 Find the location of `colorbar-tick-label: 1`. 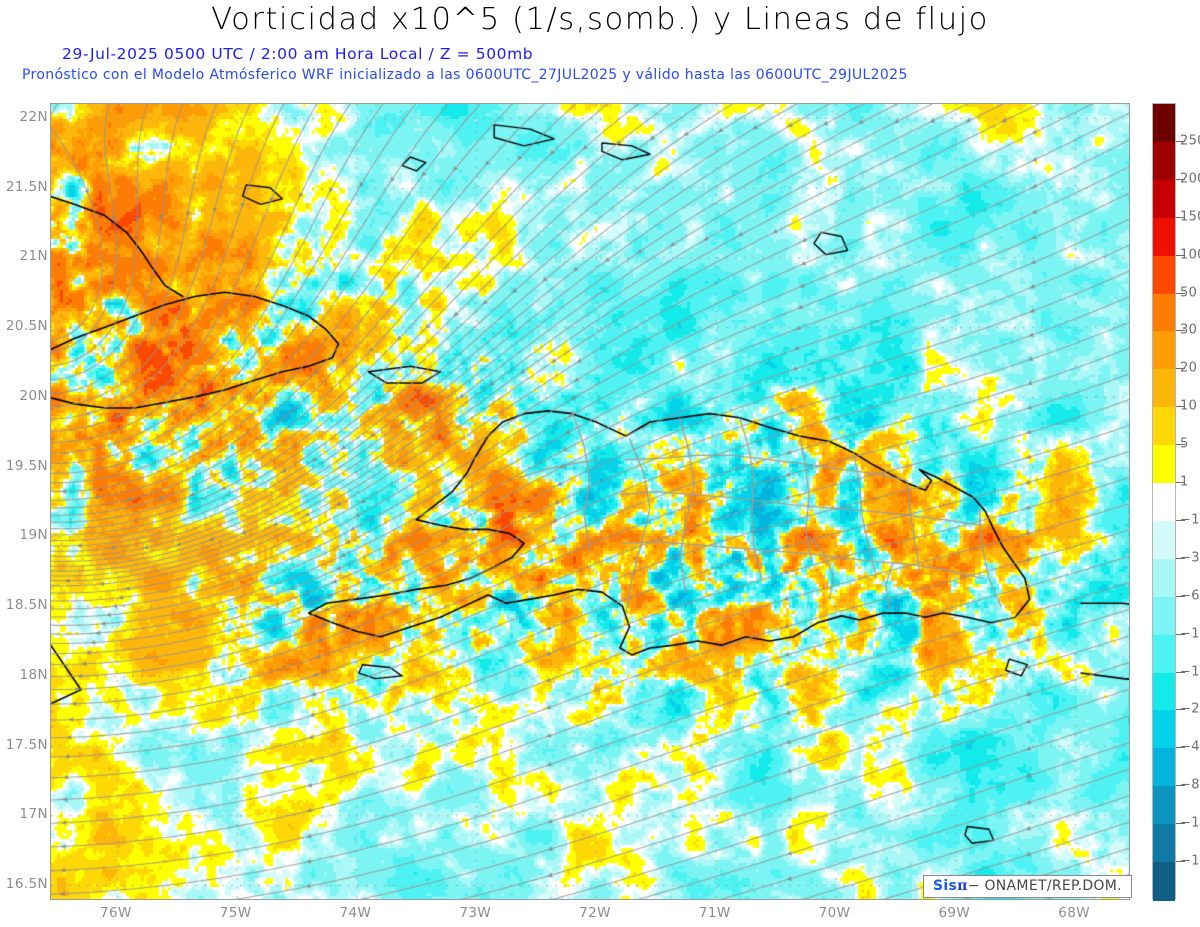

colorbar-tick-label: 1 is located at coordinates (1184, 482).